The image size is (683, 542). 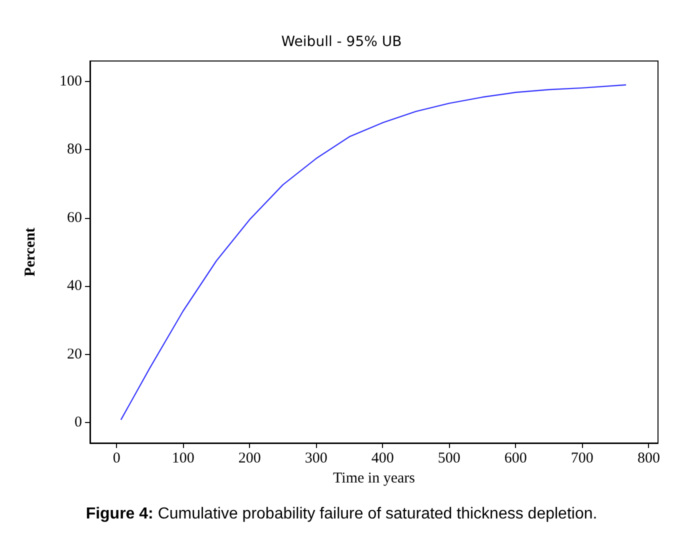 I want to click on x-tick-label: 500, so click(x=449, y=458).